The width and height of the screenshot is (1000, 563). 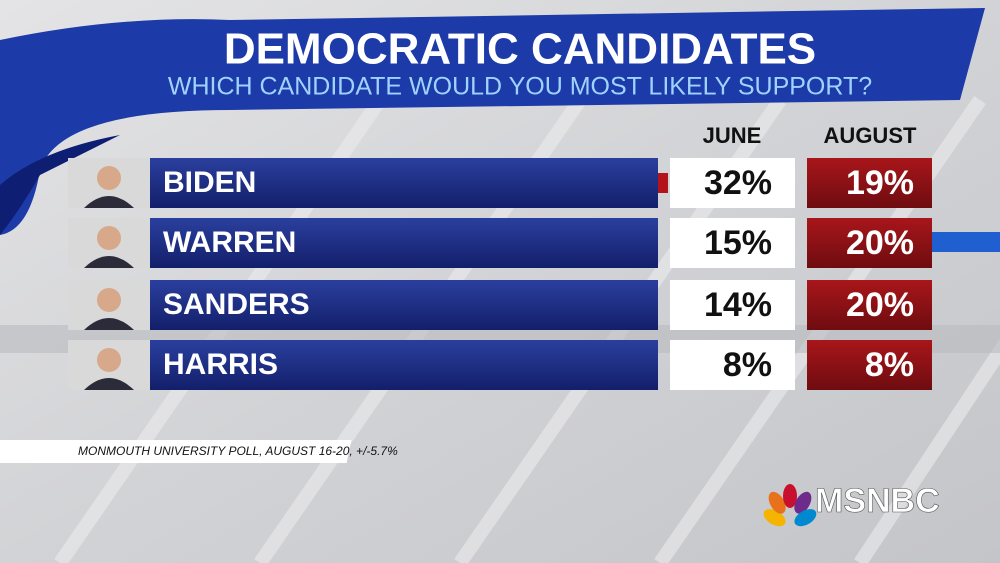 What do you see at coordinates (663, 183) in the screenshot?
I see `bar-accent` at bounding box center [663, 183].